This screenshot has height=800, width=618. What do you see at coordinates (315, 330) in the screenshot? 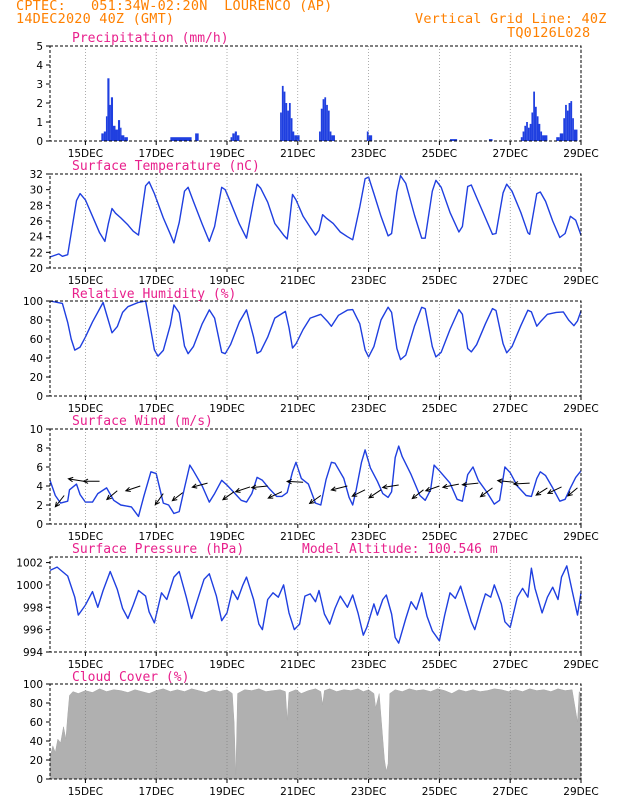
I see `rh-line` at bounding box center [315, 330].